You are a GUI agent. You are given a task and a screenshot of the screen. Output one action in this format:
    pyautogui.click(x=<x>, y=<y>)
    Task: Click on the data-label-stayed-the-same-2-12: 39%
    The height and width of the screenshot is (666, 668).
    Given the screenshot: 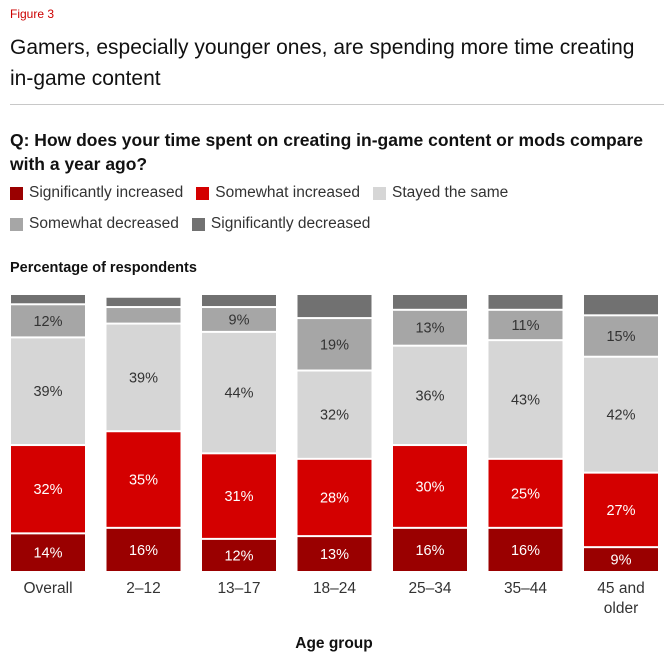 What is the action you would take?
    pyautogui.click(x=143, y=378)
    